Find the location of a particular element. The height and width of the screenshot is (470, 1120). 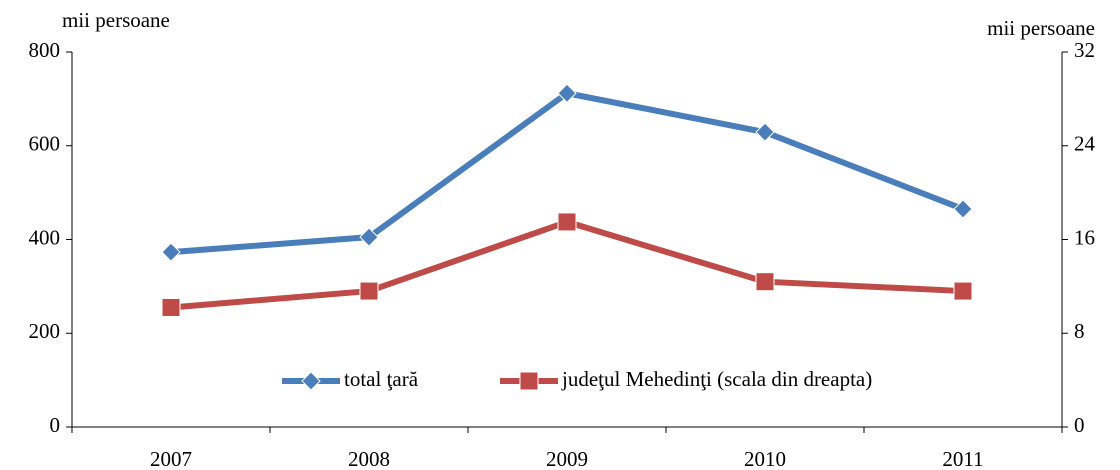

legend-label: judeţul Mehedinţi (scala din dreapta) is located at coordinates (716, 379).